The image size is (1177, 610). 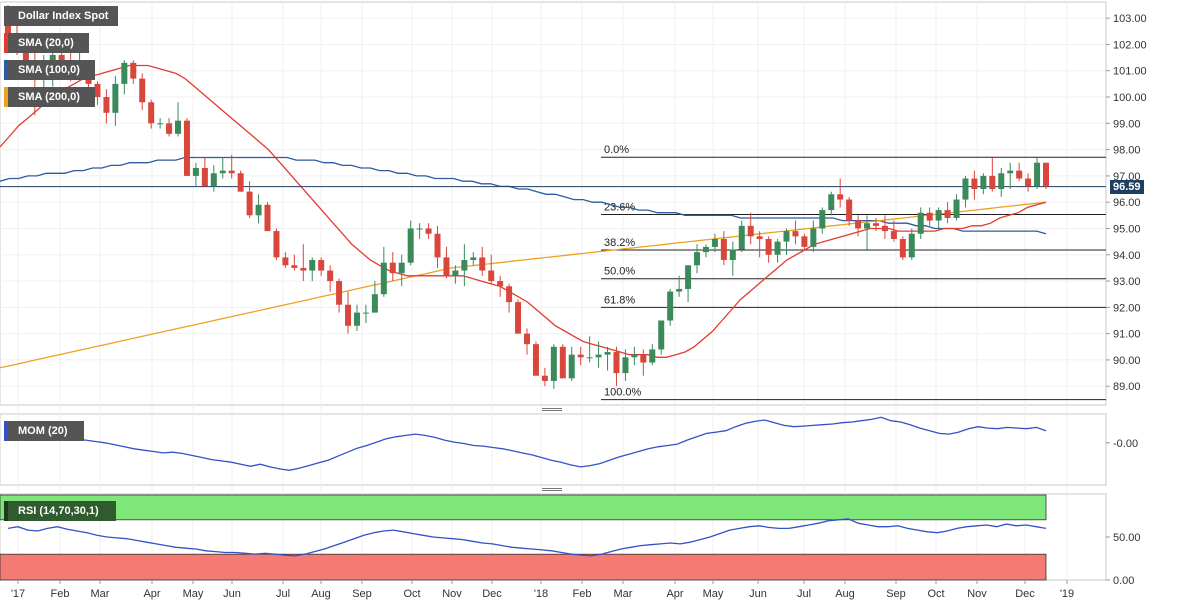 I want to click on y-tick-label: 93.00, so click(x=1127, y=282).